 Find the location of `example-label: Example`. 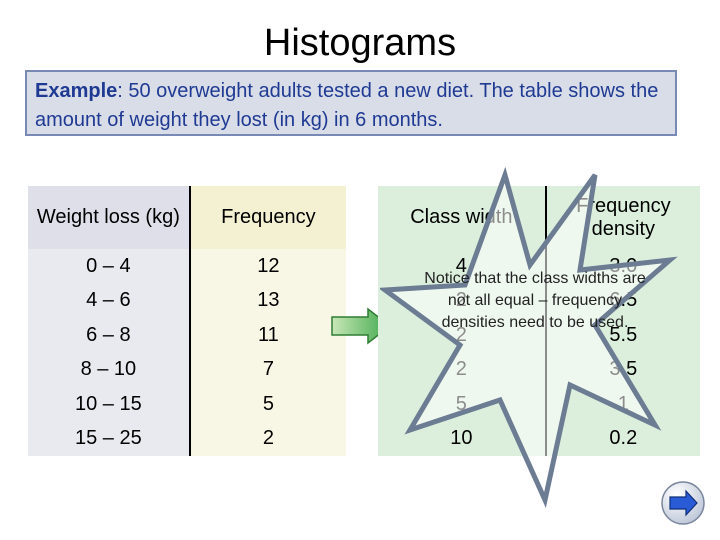

example-label: Example is located at coordinates (76, 91).